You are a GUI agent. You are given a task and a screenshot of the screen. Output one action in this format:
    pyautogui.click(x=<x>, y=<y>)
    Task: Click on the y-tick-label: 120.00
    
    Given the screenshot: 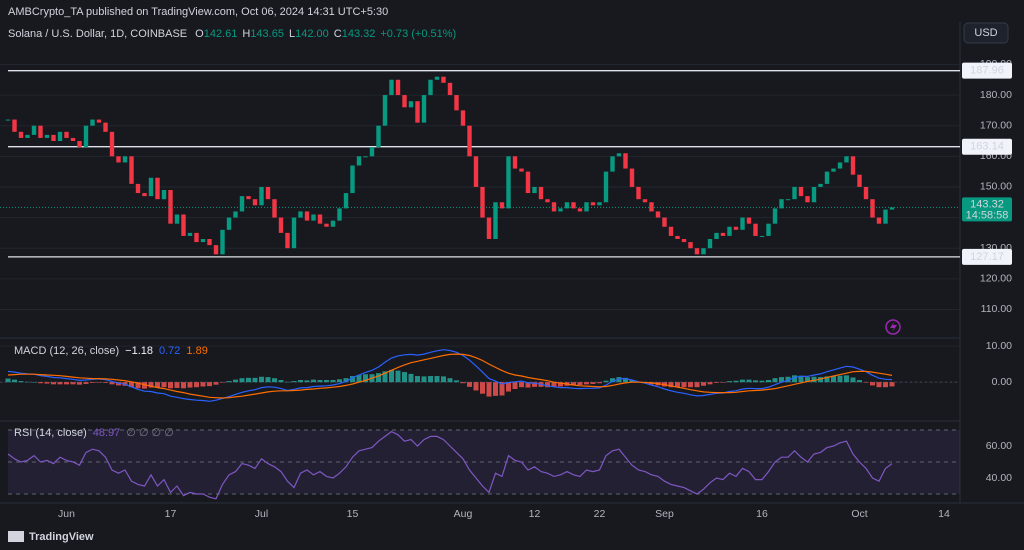 What is the action you would take?
    pyautogui.click(x=996, y=279)
    